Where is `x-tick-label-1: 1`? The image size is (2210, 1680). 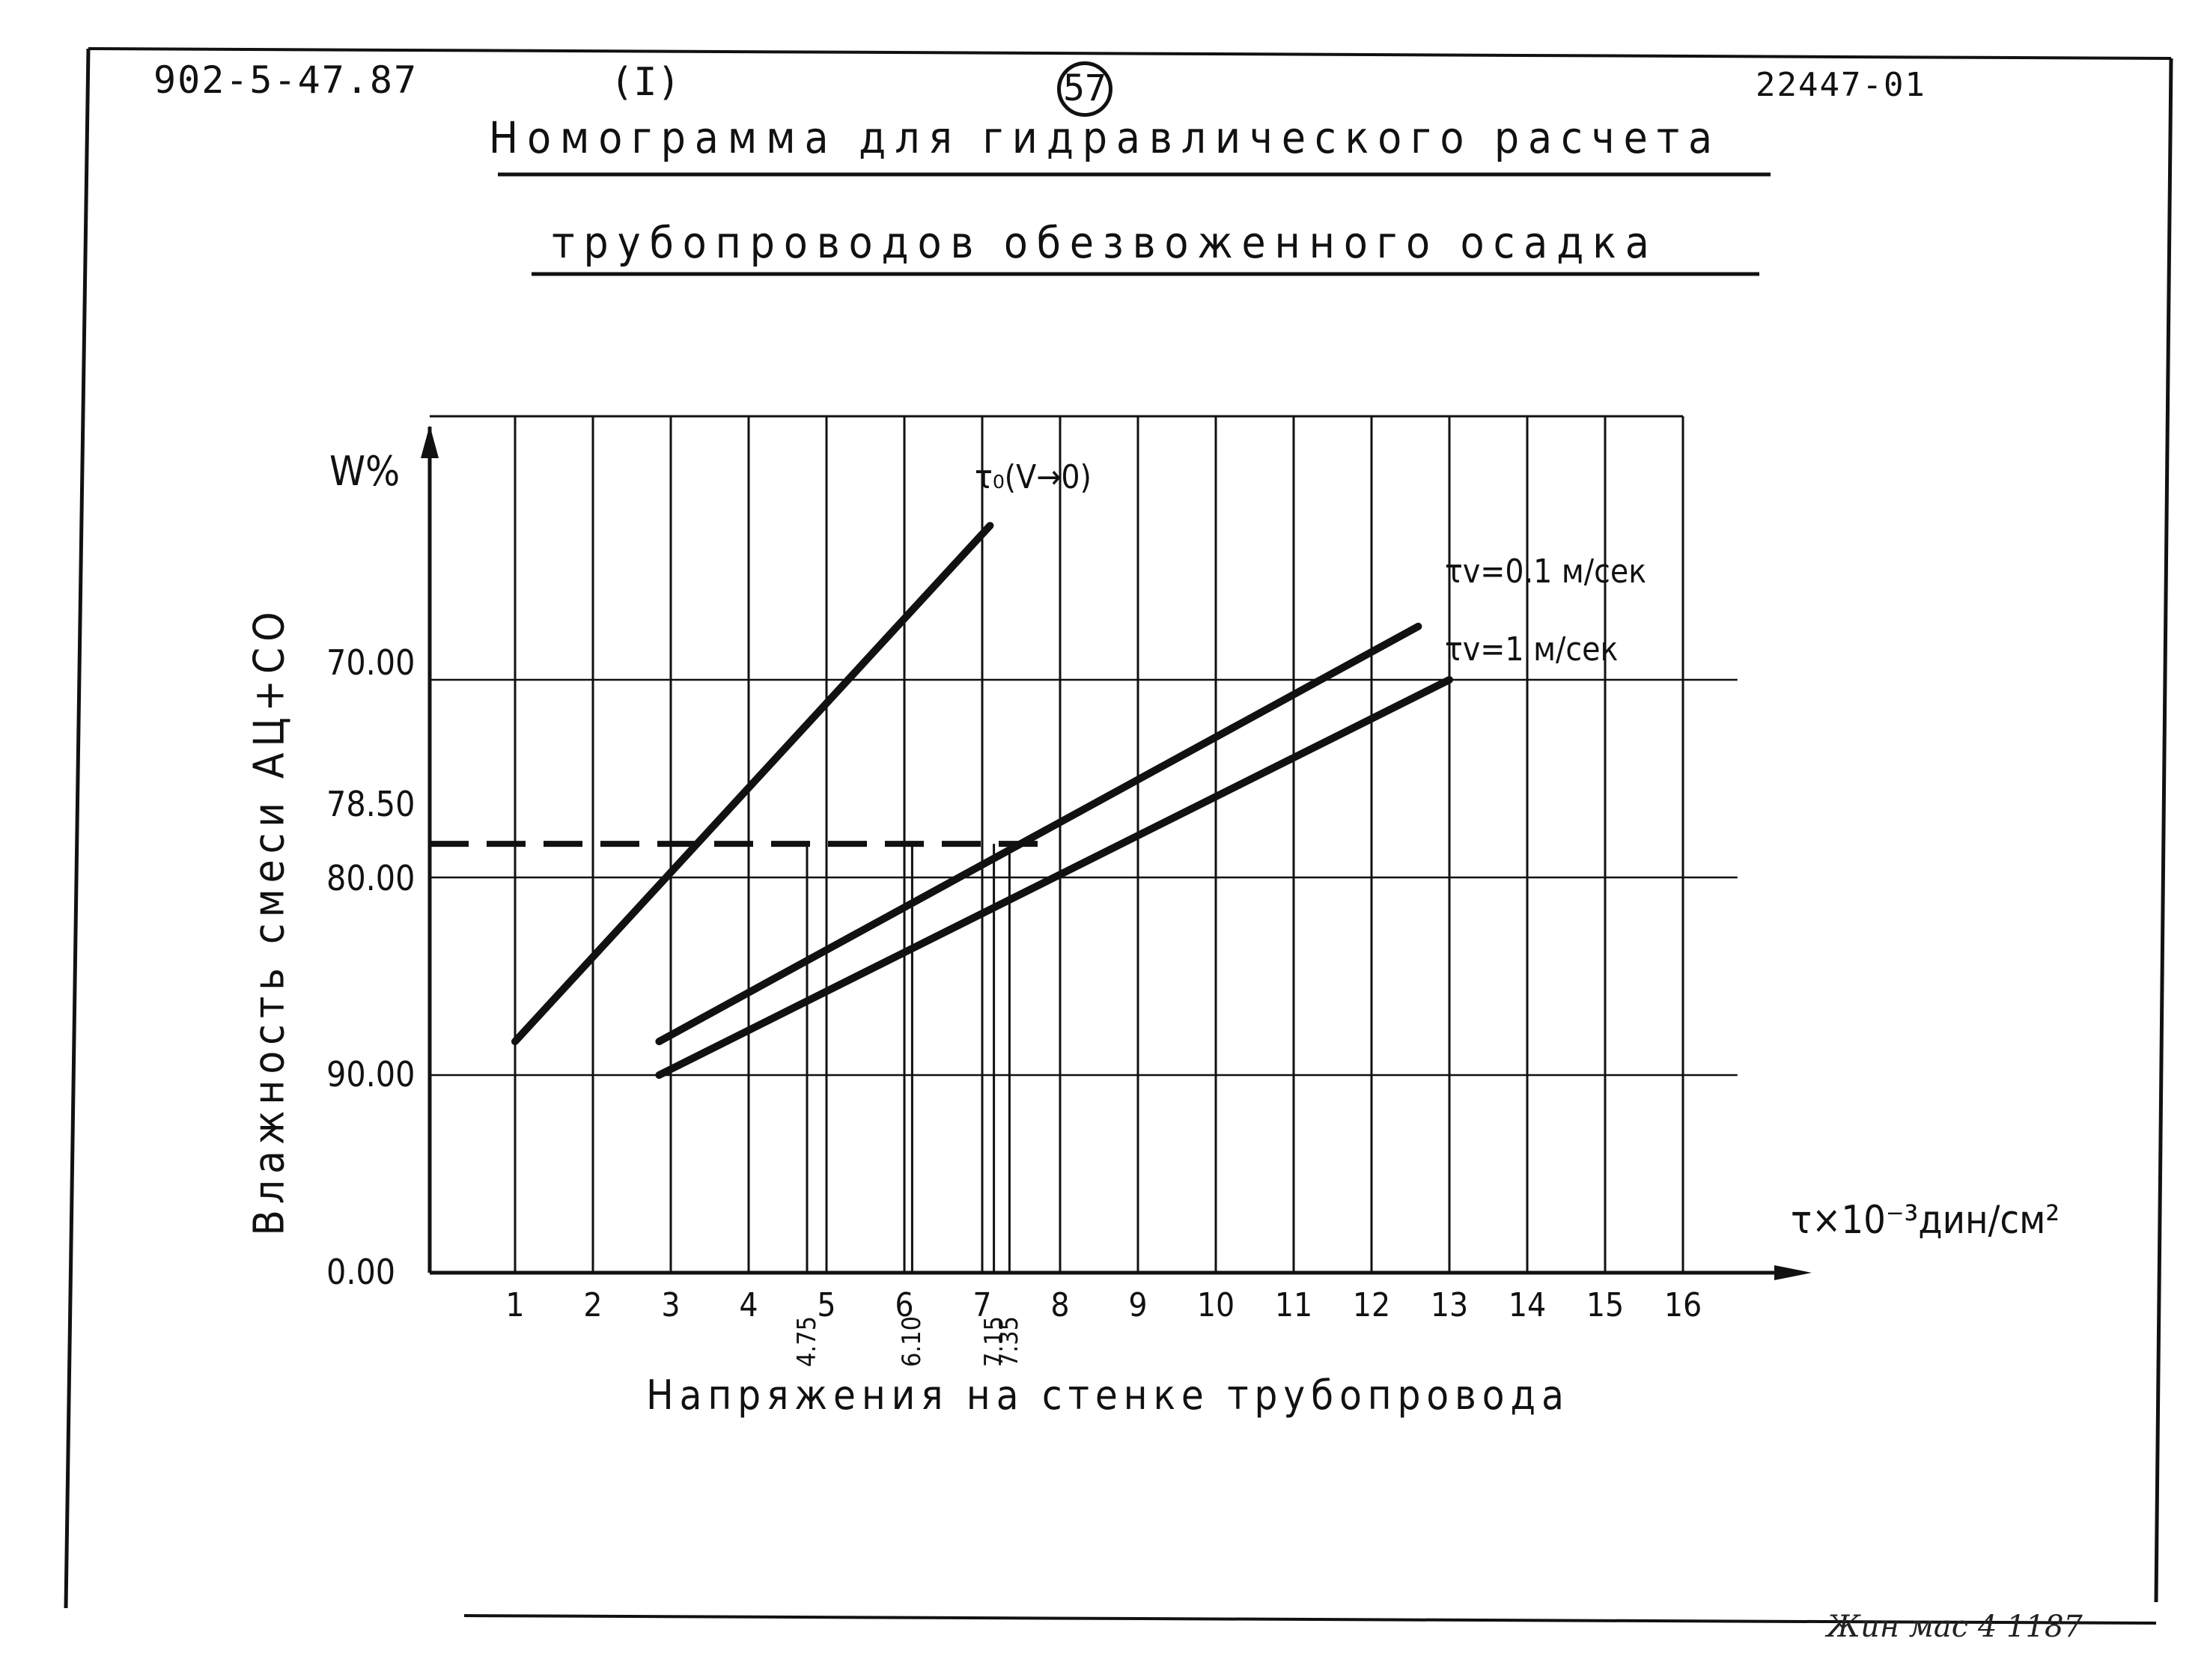 x-tick-label-1: 1 is located at coordinates (515, 1305).